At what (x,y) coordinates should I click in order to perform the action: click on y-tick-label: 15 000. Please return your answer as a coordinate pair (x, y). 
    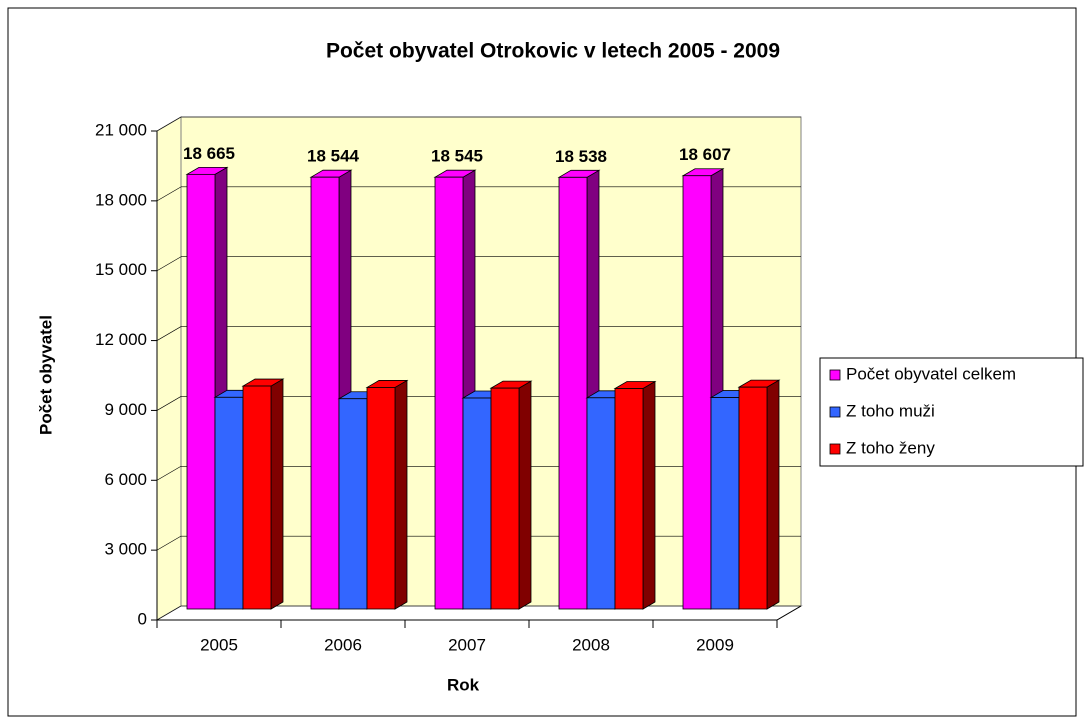
    Looking at the image, I should click on (121, 269).